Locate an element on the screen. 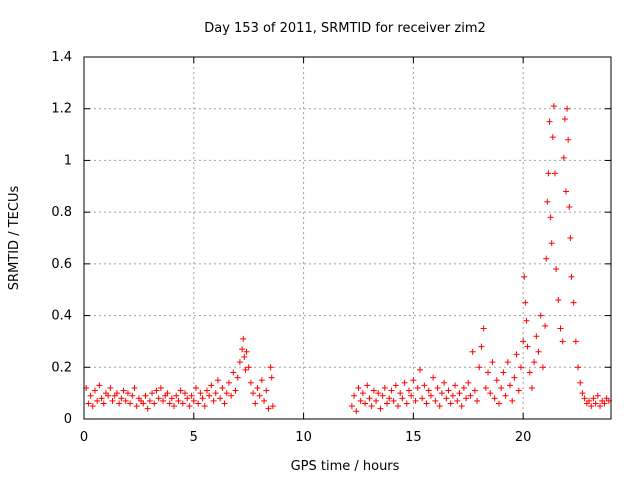 The image size is (640, 480). x-tick-label: 0 is located at coordinates (84, 437).